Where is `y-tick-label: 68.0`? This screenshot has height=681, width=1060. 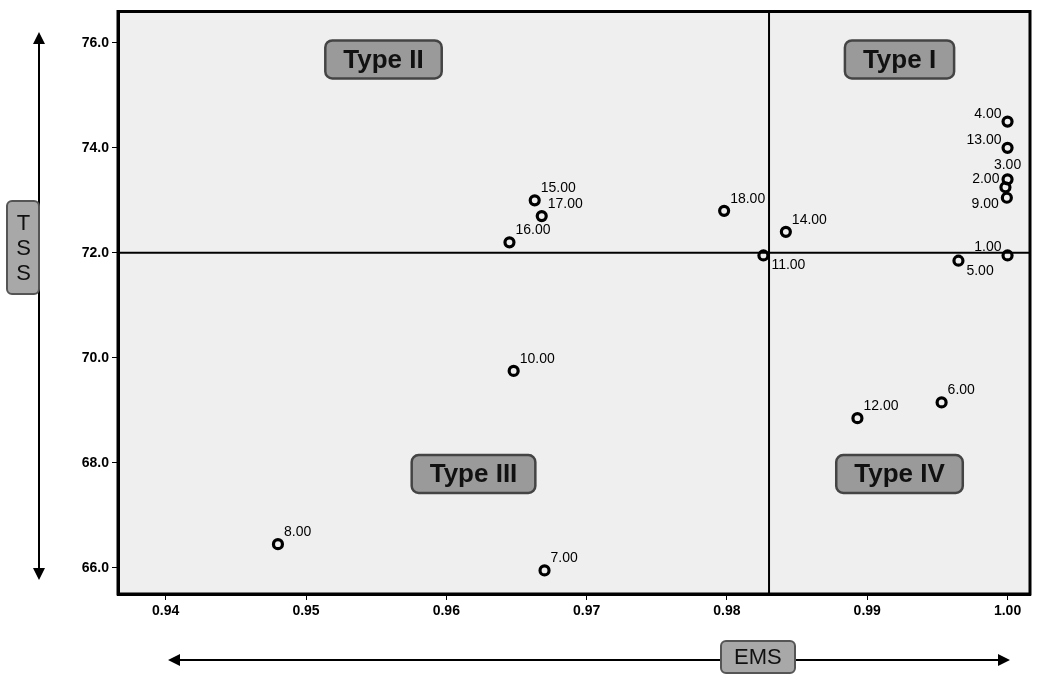
y-tick-label: 68.0 is located at coordinates (95, 461).